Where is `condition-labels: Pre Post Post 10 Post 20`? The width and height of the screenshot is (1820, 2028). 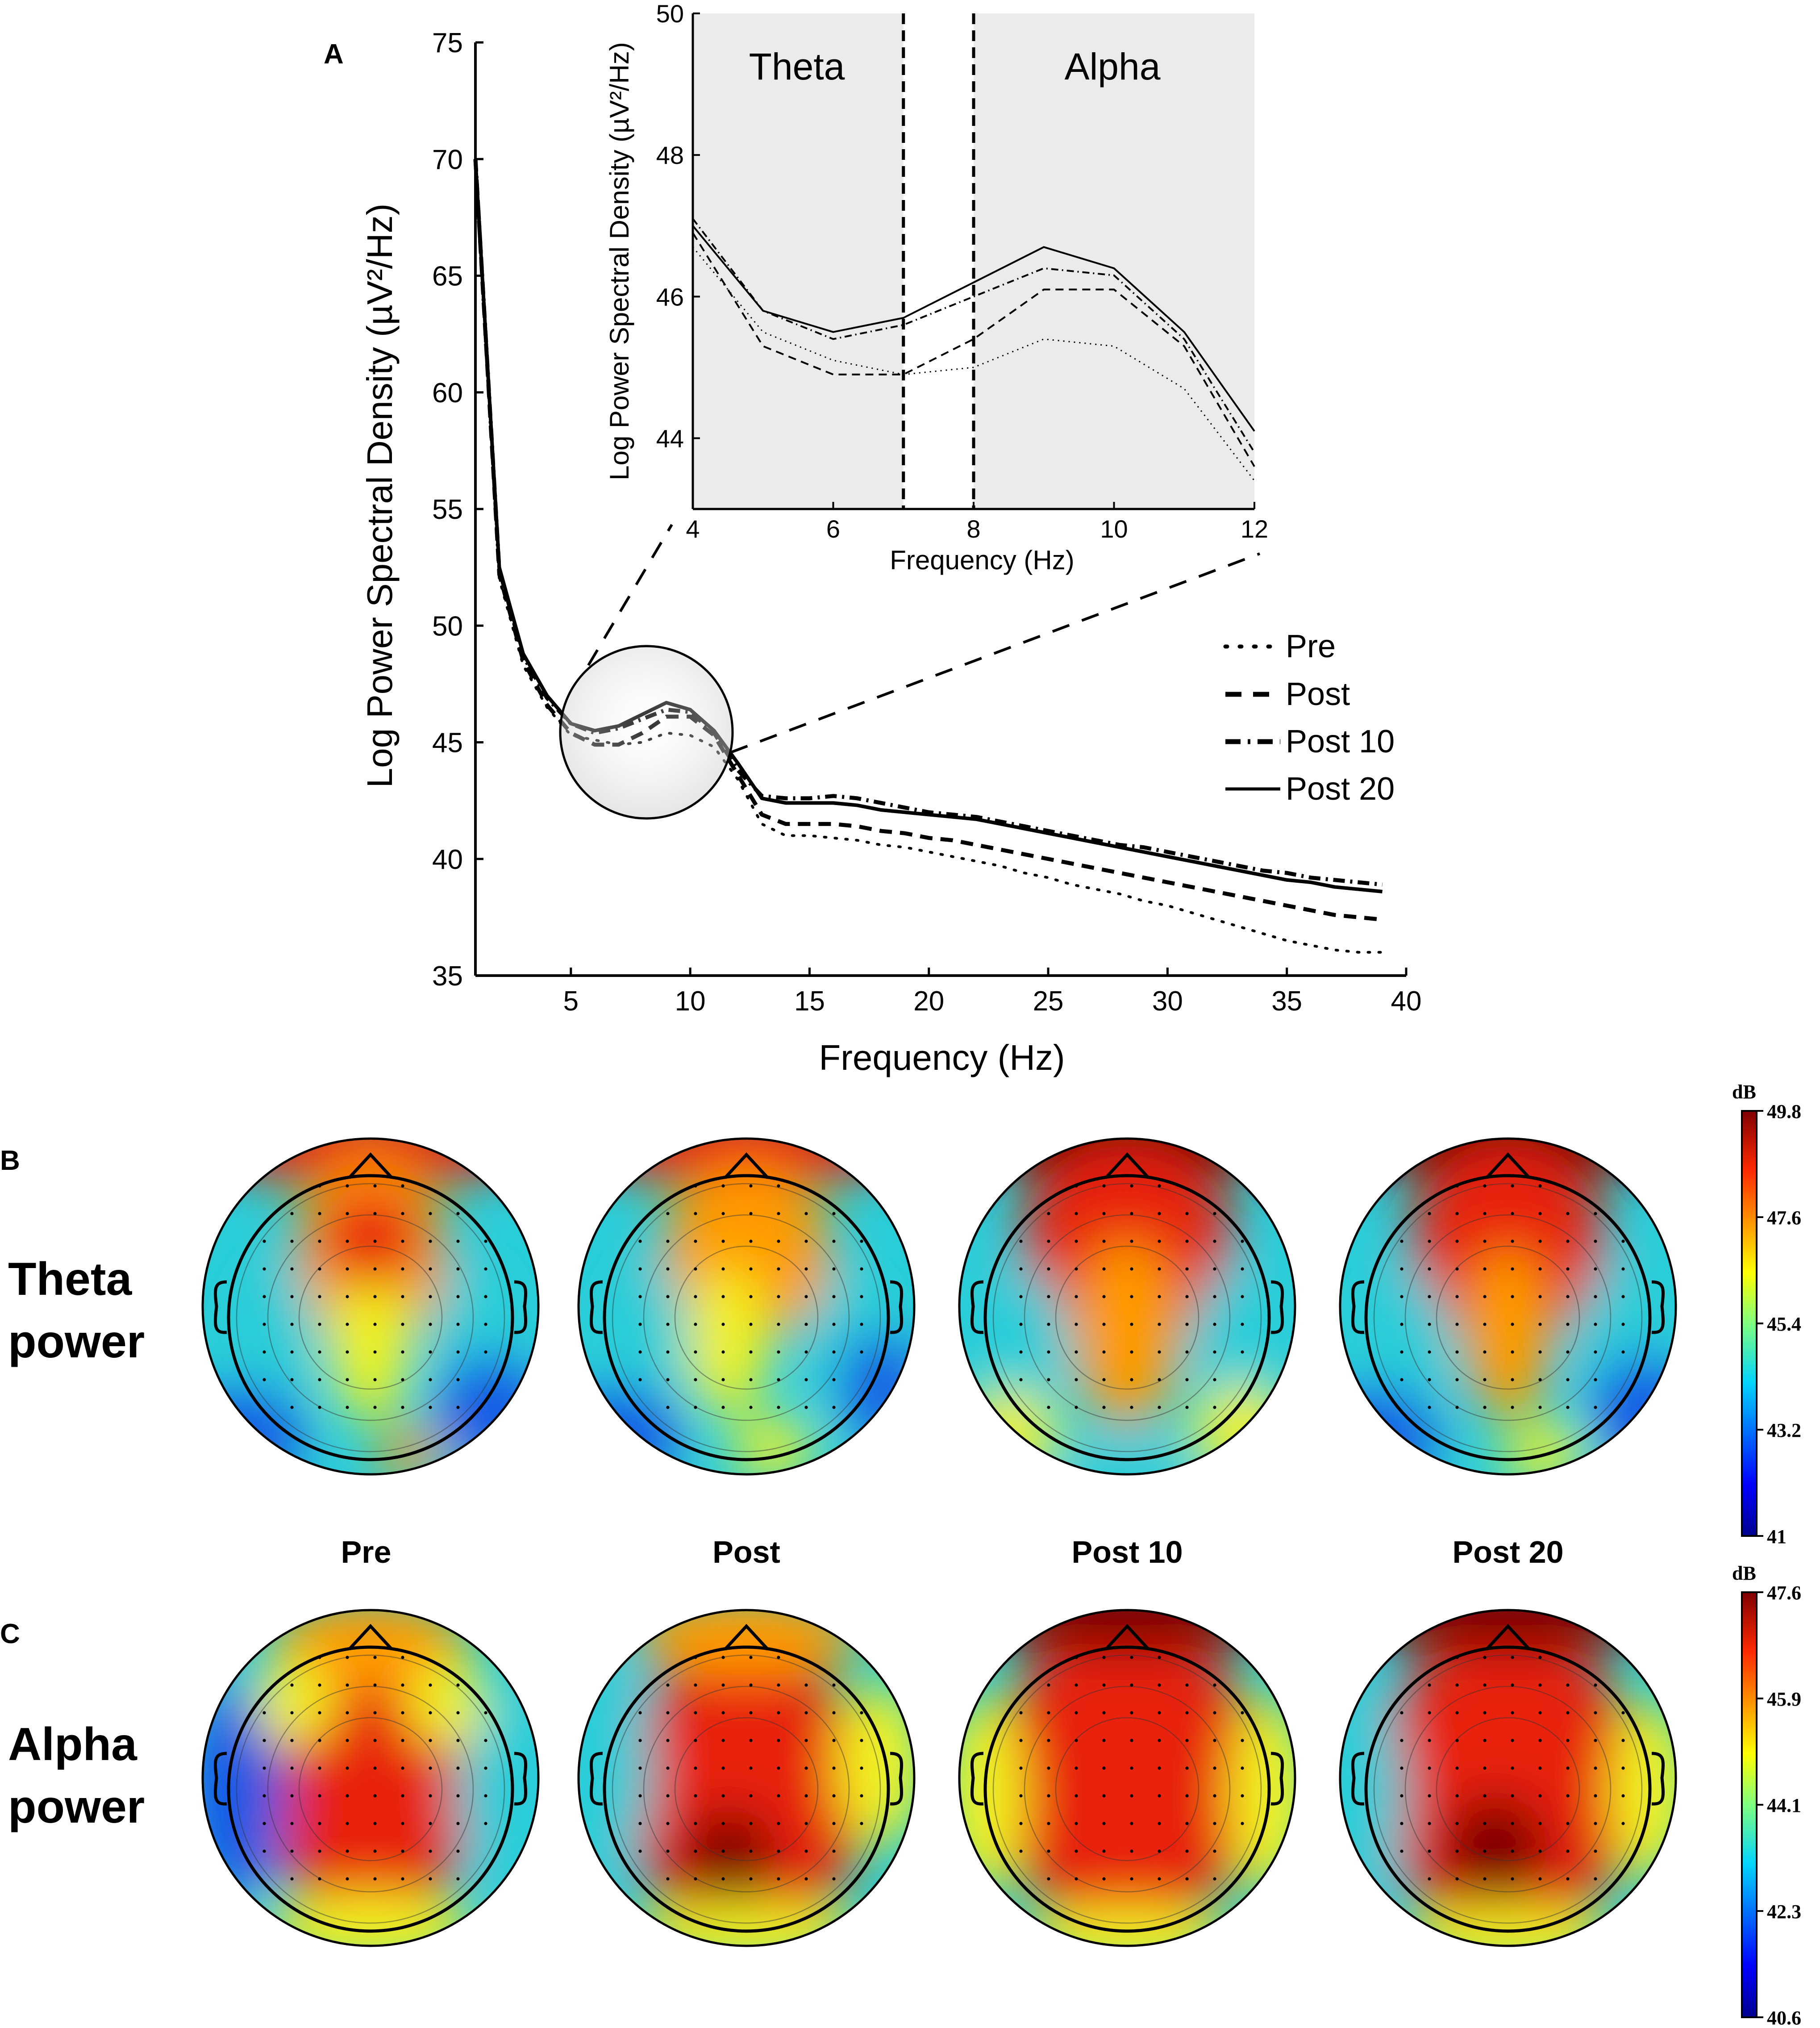 condition-labels: Pre Post Post 10 Post 20 is located at coordinates (952, 1552).